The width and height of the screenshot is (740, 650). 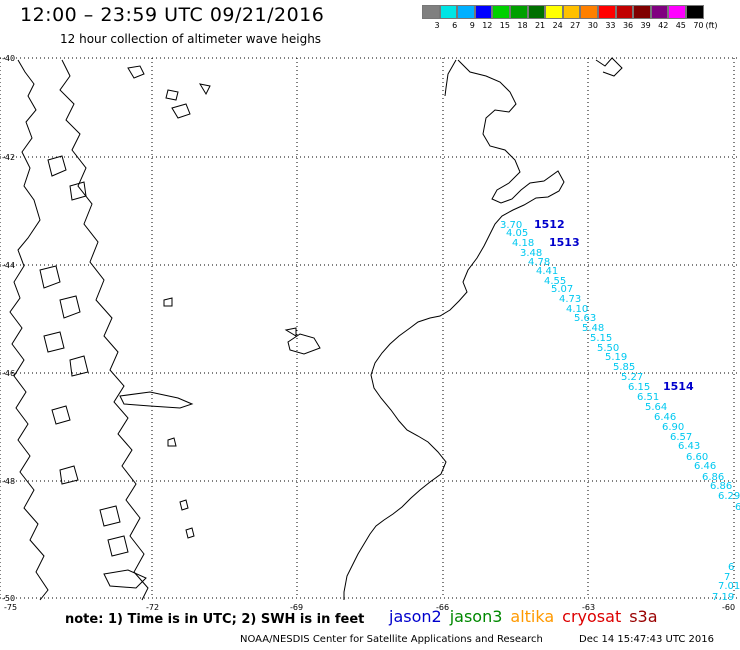 I want to click on swh-value: 5.27, so click(x=632, y=377).